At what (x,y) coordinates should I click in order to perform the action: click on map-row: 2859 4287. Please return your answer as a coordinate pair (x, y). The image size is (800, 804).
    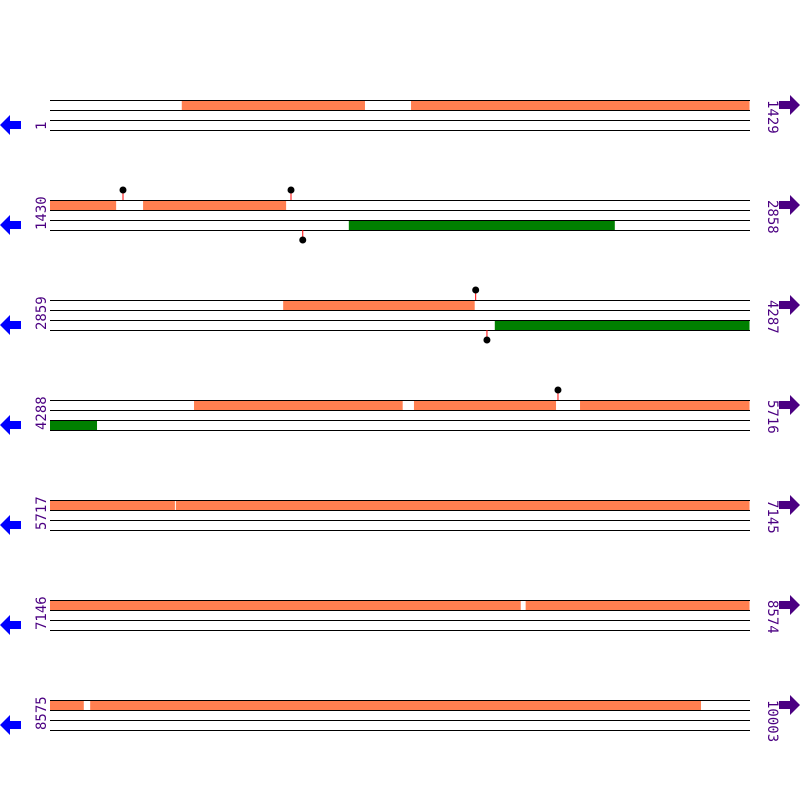
    Looking at the image, I should click on (400, 315).